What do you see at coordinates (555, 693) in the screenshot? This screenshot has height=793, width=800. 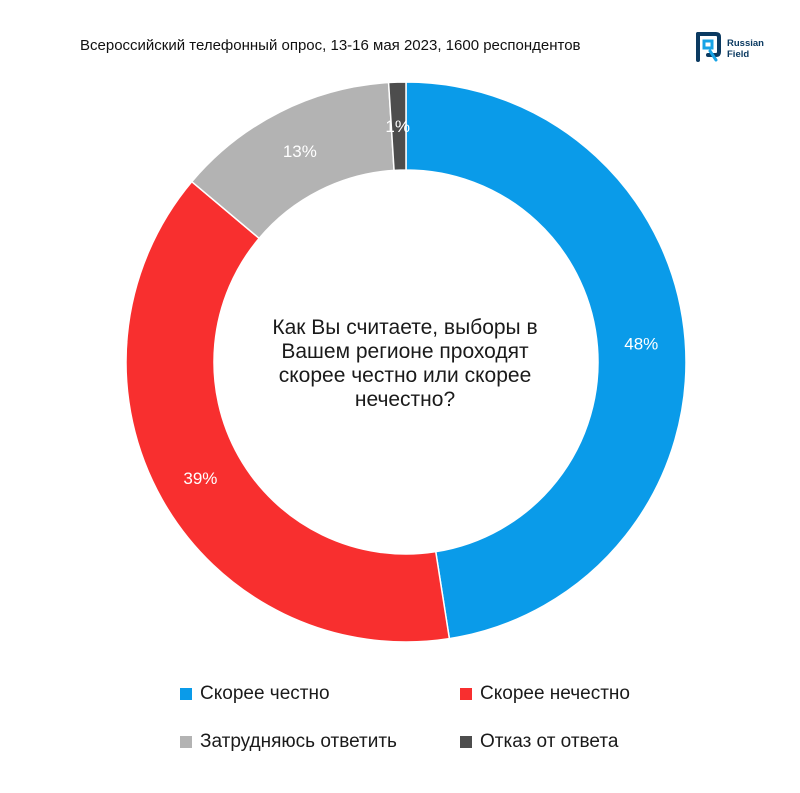 I see `legend-label-unfair: Скорее нечестно` at bounding box center [555, 693].